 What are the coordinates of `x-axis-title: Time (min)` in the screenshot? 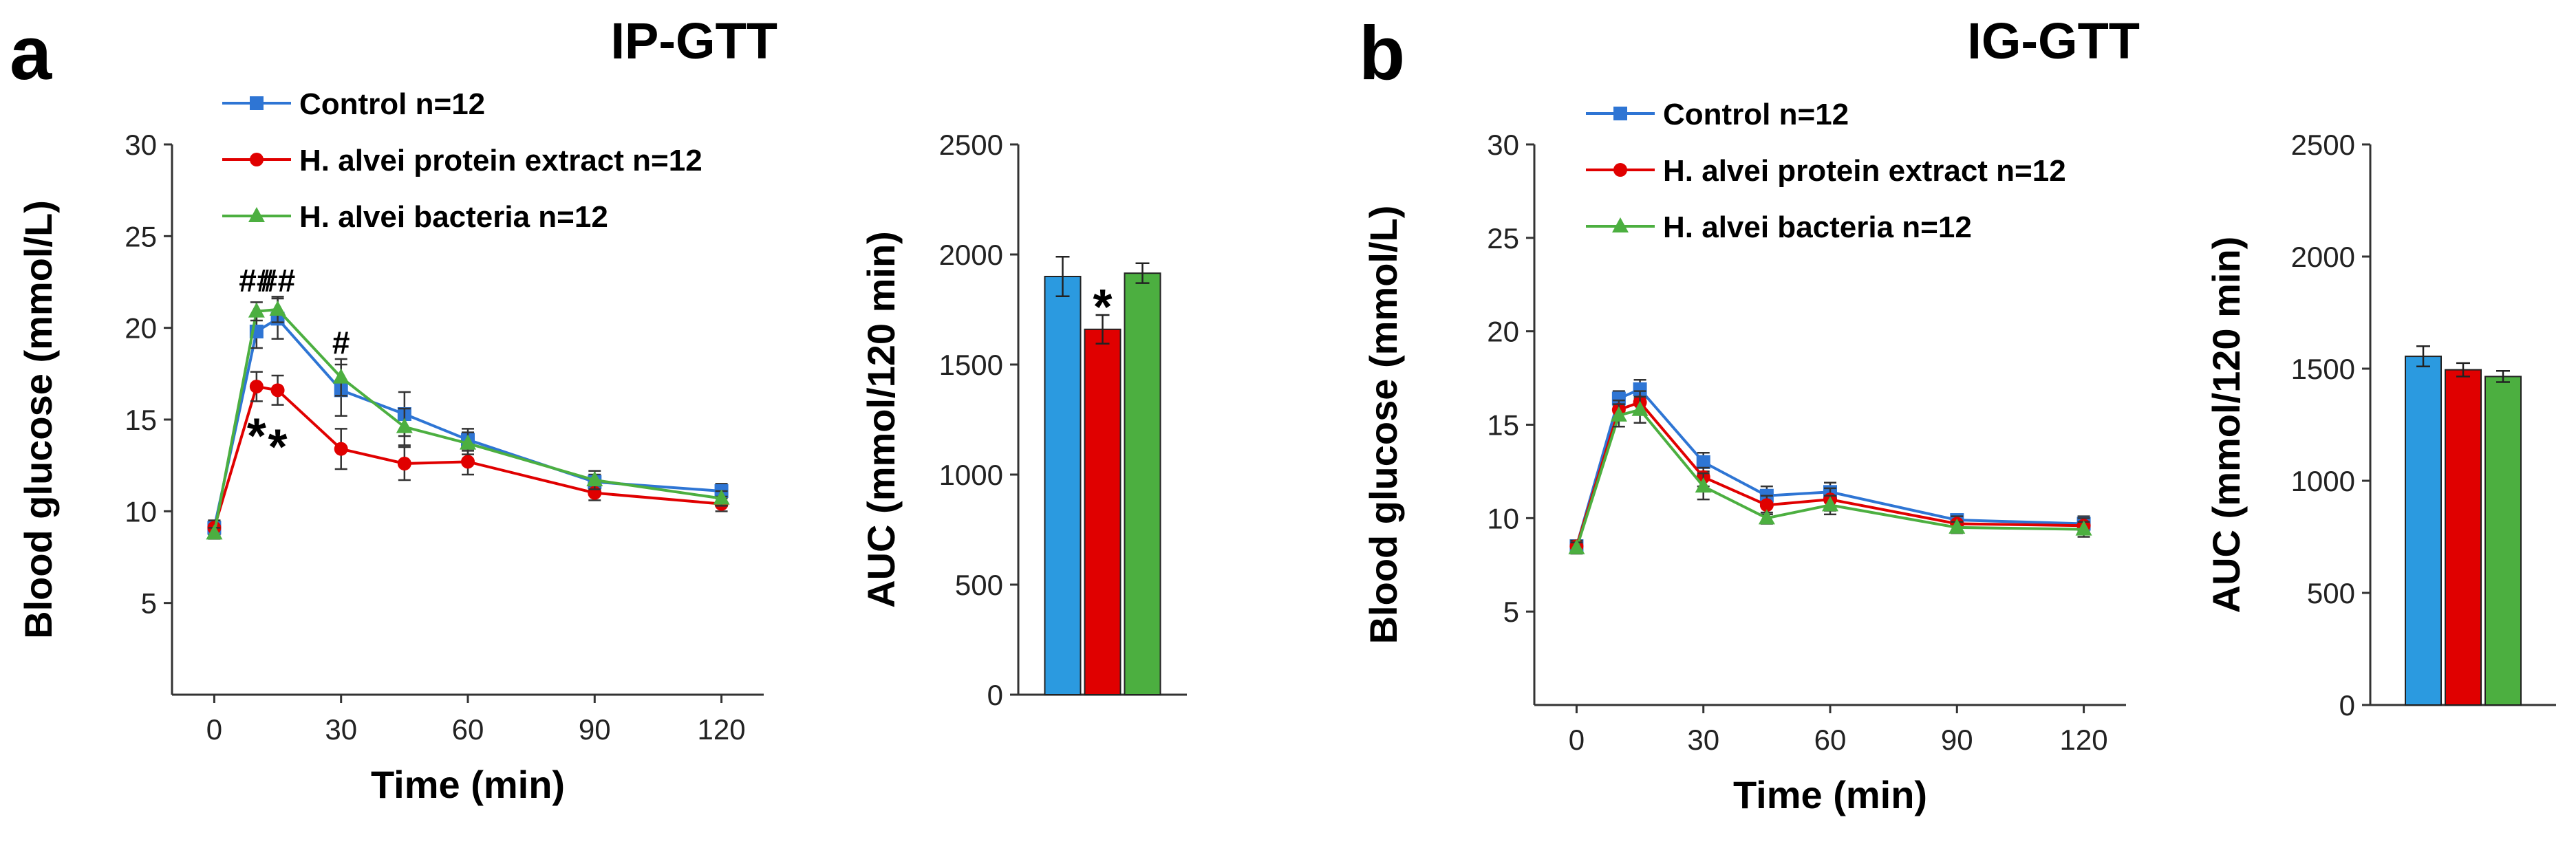 It's located at (1830, 794).